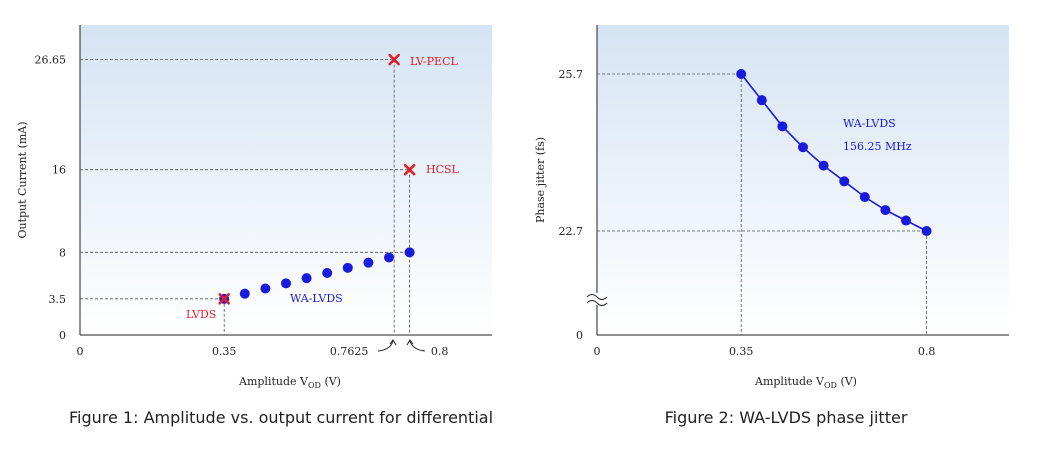  I want to click on chart-2-x-tick-label: 0.35, so click(741, 351).